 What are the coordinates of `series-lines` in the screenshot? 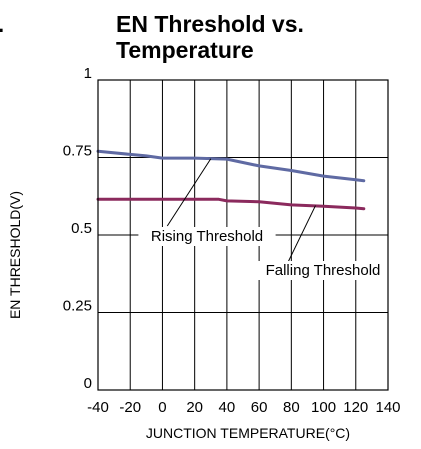 It's located at (231, 180).